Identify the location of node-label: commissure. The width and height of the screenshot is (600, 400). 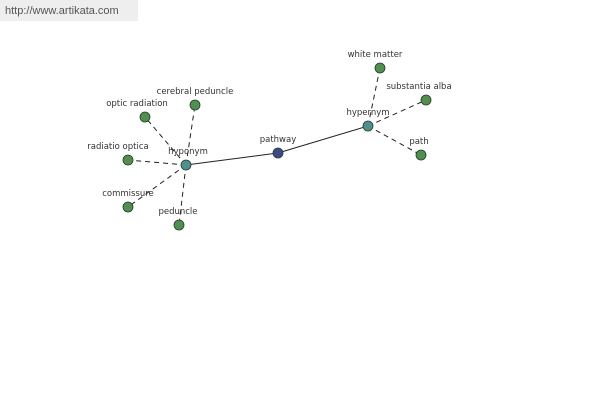
(128, 194).